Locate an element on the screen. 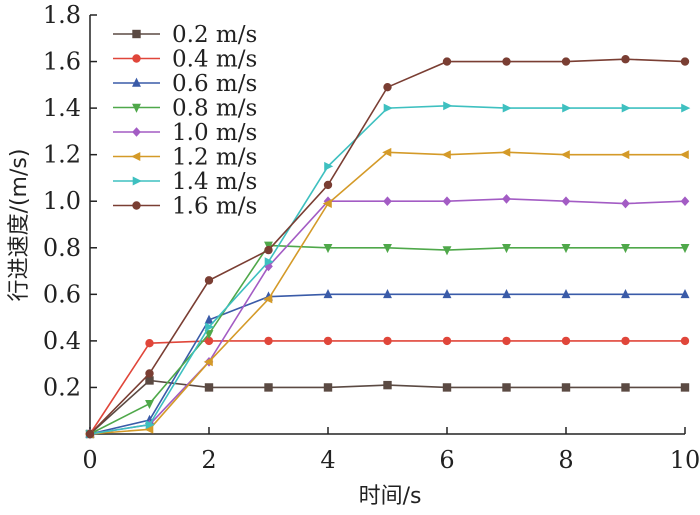  y-tick-label: 0.2 is located at coordinates (62, 387).